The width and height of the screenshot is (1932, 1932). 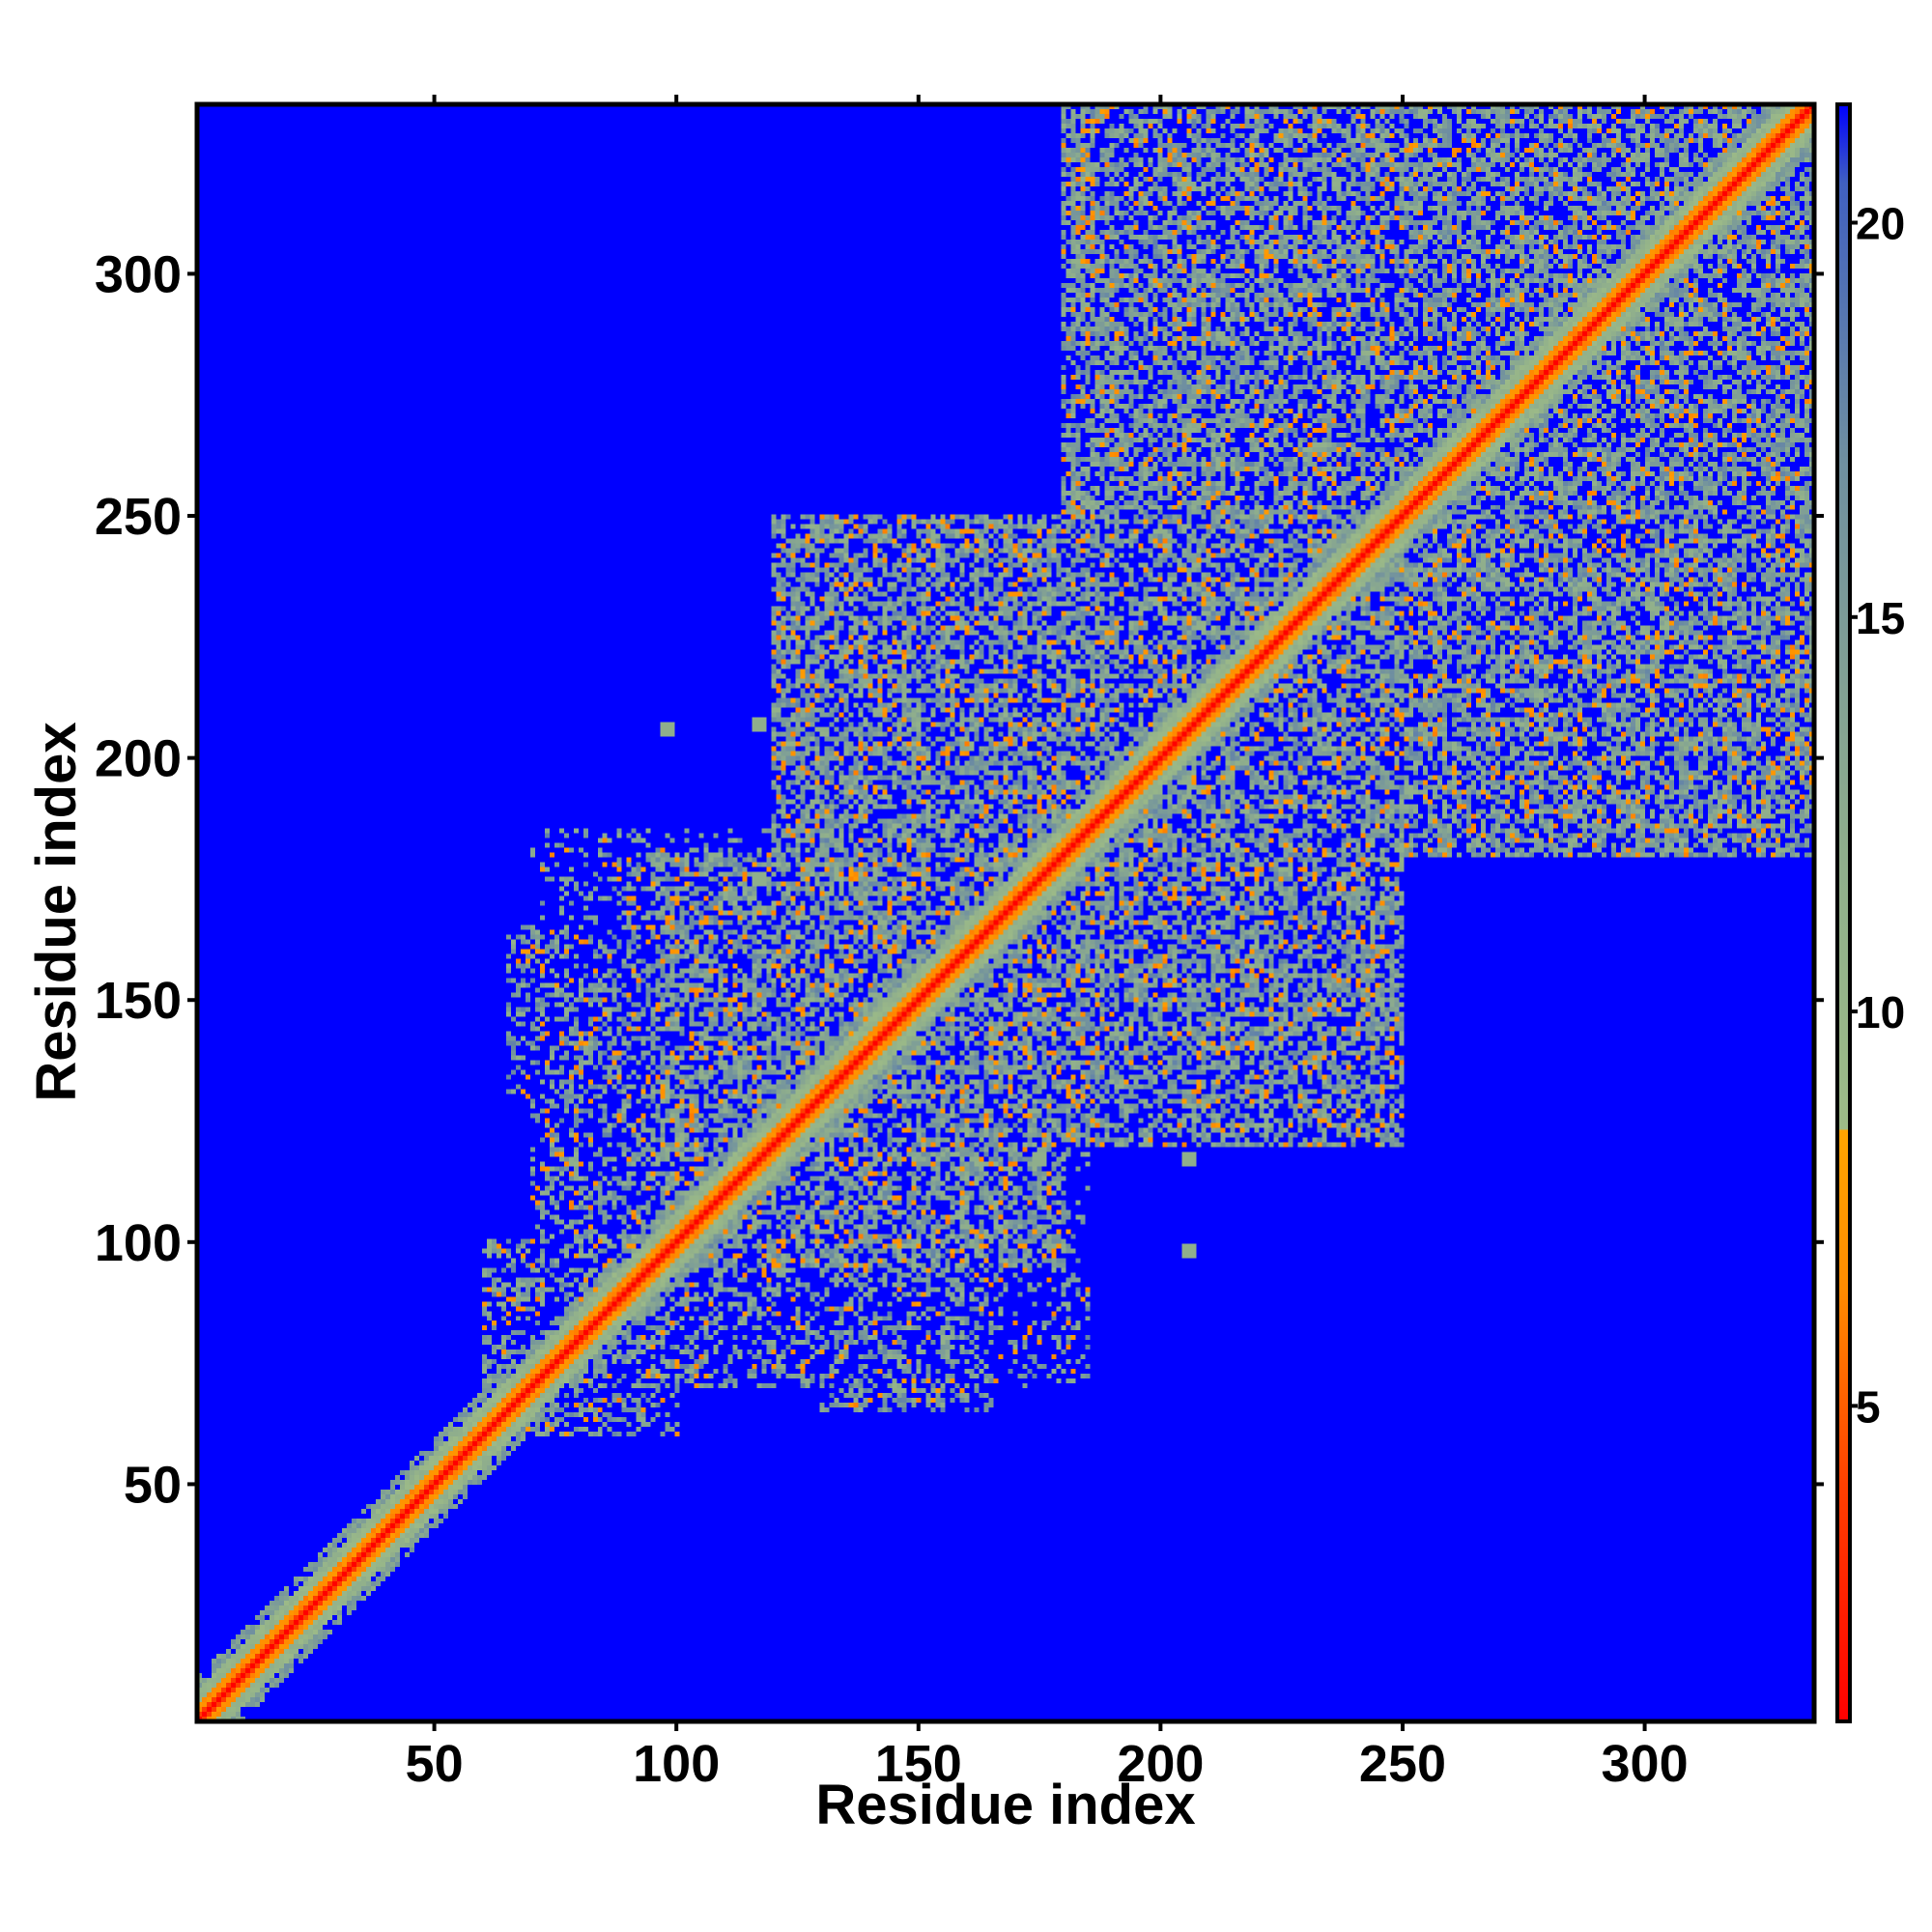 What do you see at coordinates (138, 1243) in the screenshot?
I see `y-tick-label: 100` at bounding box center [138, 1243].